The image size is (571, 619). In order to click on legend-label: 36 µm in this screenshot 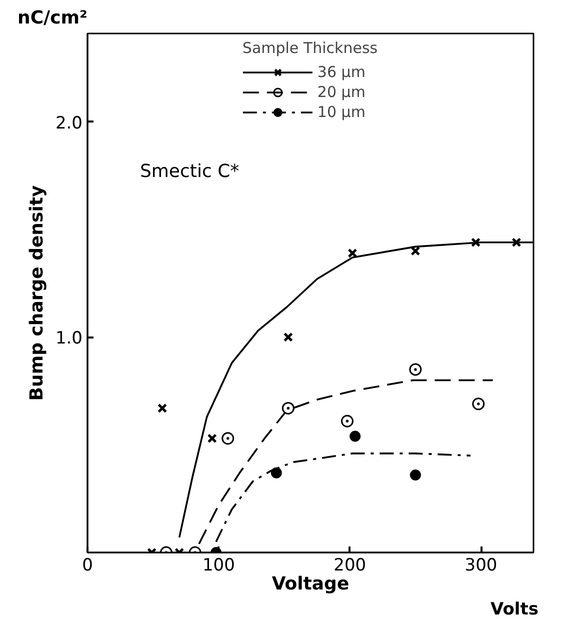, I will do `click(341, 72)`.